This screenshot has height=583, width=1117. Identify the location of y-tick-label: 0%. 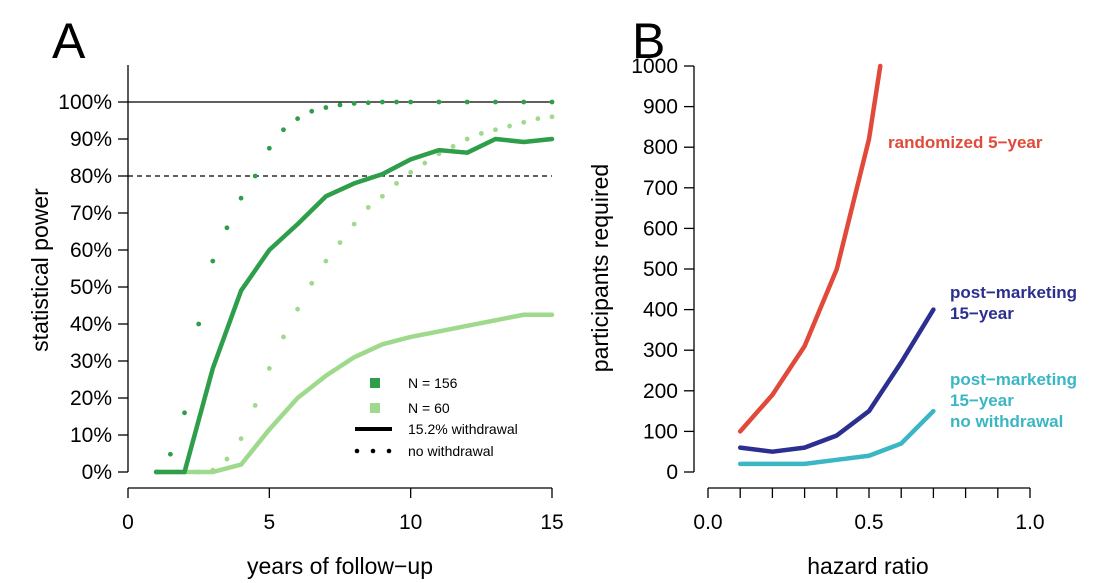
(97, 472).